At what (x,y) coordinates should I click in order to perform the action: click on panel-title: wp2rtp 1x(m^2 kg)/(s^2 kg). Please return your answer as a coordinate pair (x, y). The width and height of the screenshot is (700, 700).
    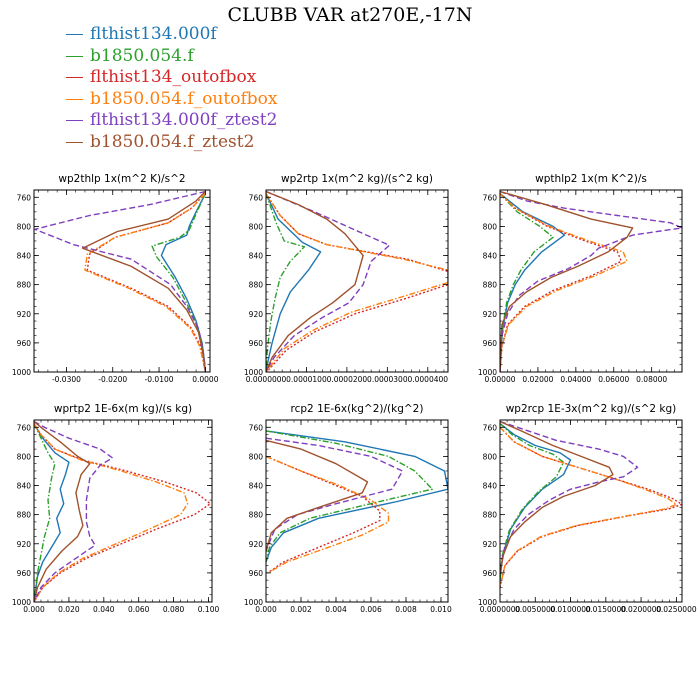
    Looking at the image, I should click on (357, 179).